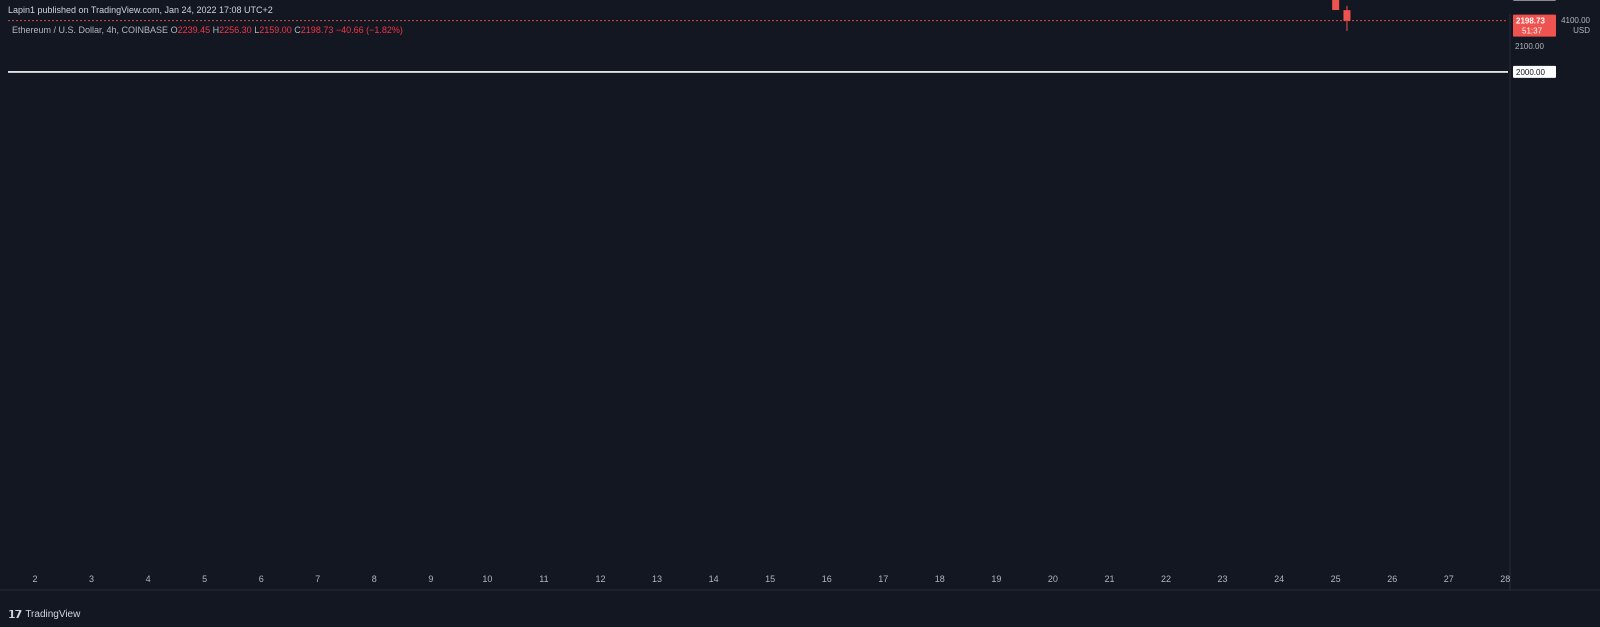  I want to click on price-axis-header: 4100.00 USD, so click(1575, 26).